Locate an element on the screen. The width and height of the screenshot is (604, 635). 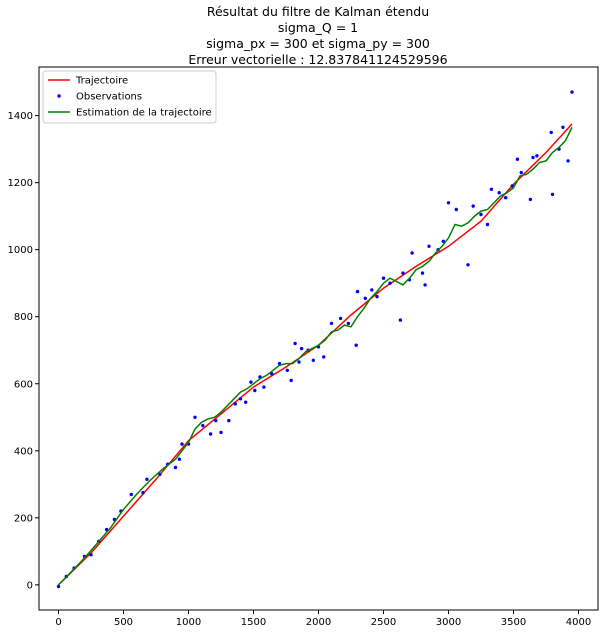
chart-title-line-1: Résultat du filtre de Kalman étendu is located at coordinates (318, 11).